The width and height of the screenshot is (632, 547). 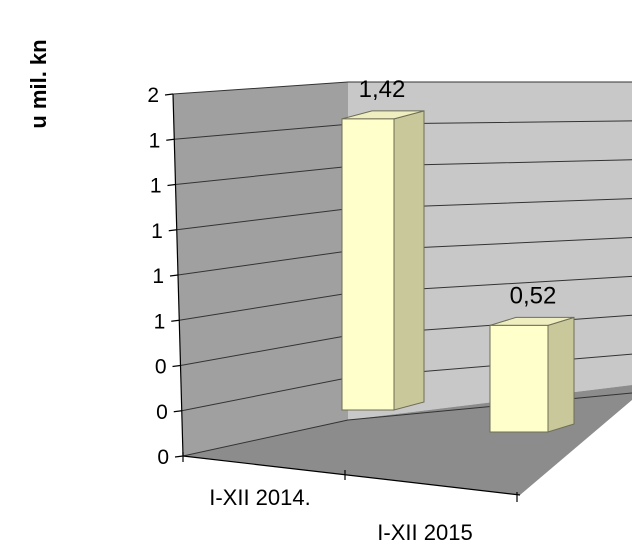 What do you see at coordinates (424, 532) in the screenshot?
I see `category-label: I-XII 2015` at bounding box center [424, 532].